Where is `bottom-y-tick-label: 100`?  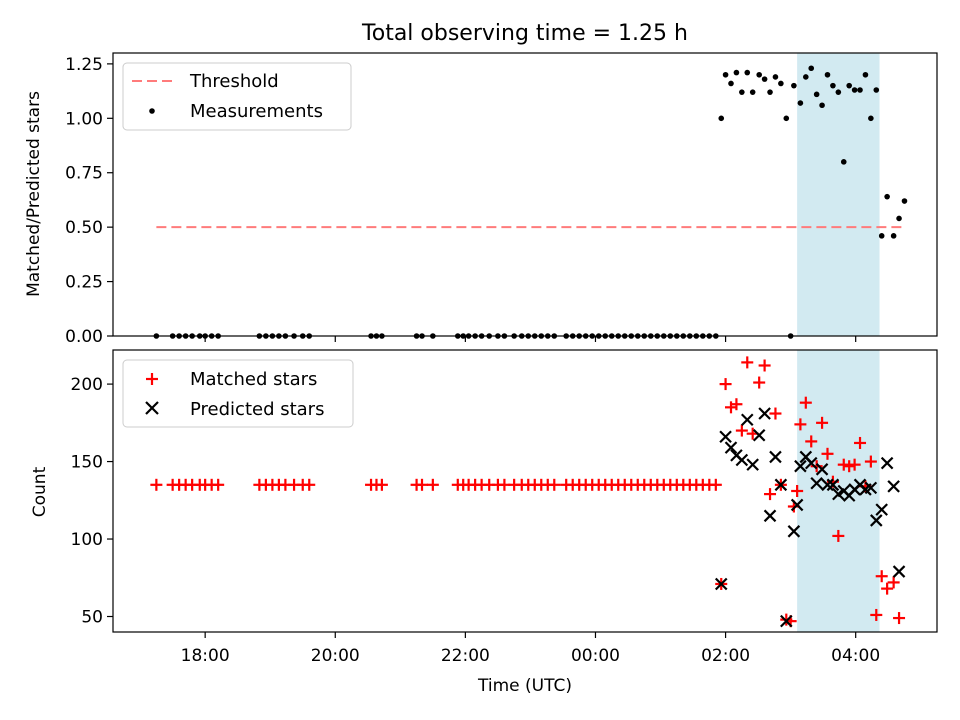 bottom-y-tick-label: 100 is located at coordinates (87, 540).